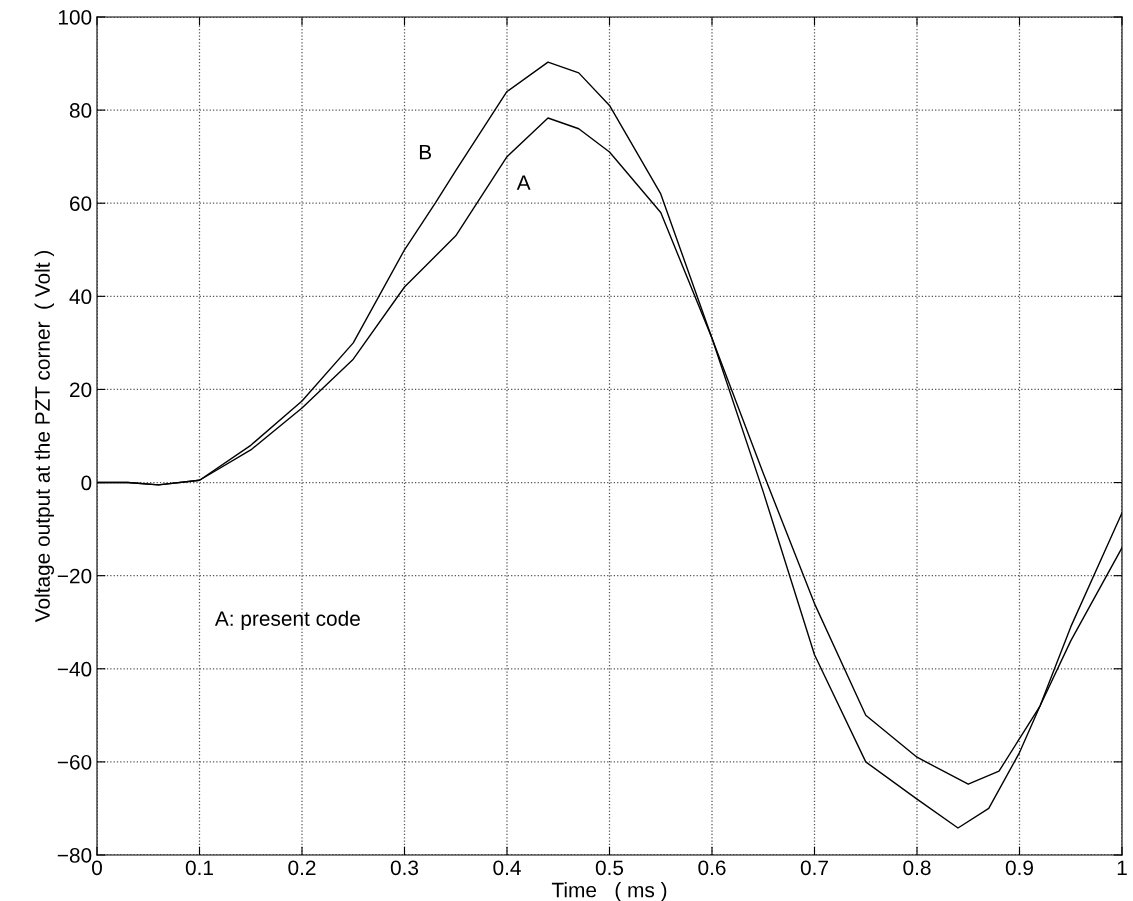  Describe the element at coordinates (287, 620) in the screenshot. I see `annotation: A: present code` at that location.